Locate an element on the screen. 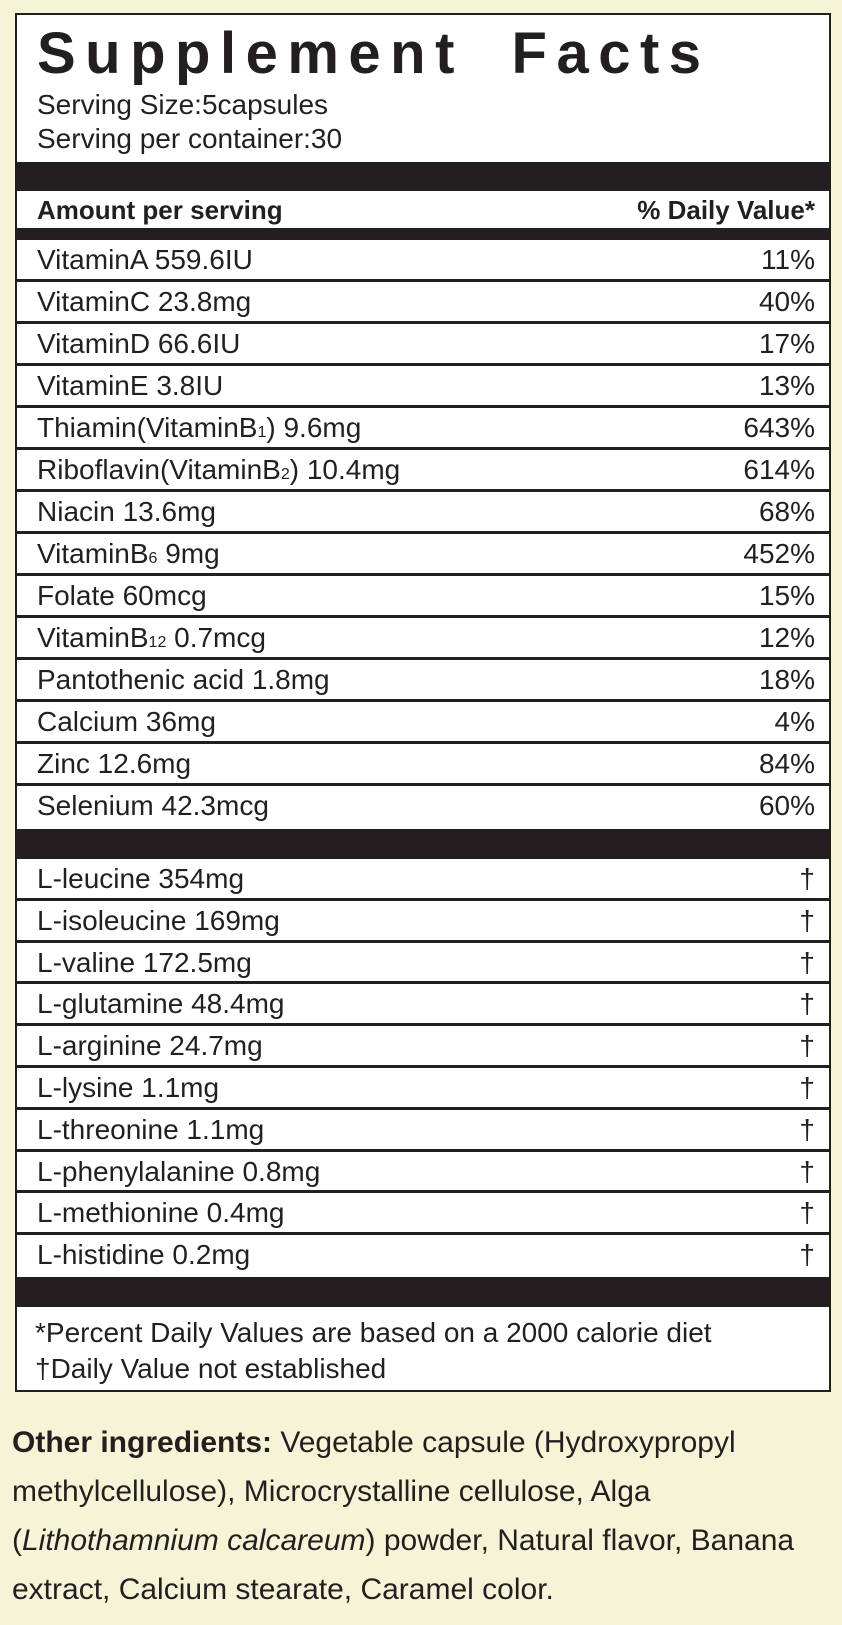 The height and width of the screenshot is (1625, 842). nutrient-name: Riboflavin(VitaminB2) 10.4mg is located at coordinates (218, 472).